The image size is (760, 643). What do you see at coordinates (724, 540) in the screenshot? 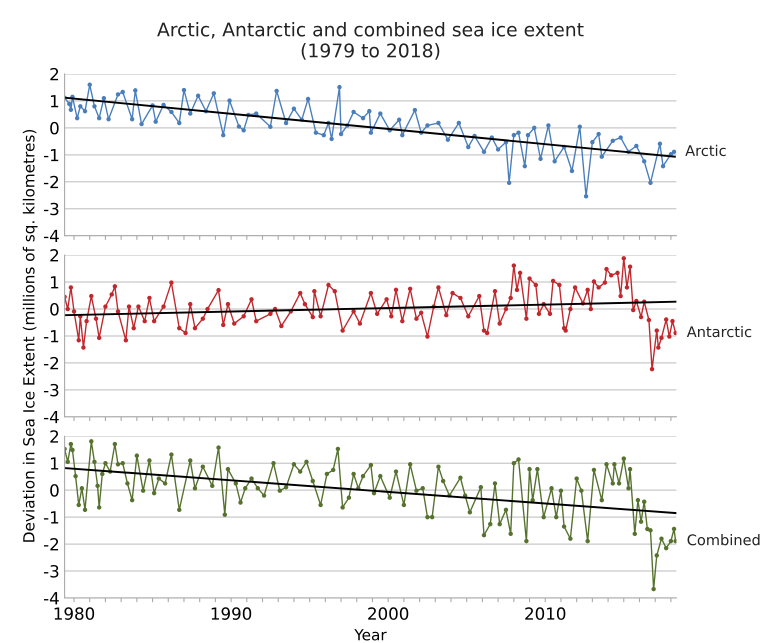
I see `series-label: Combined` at bounding box center [724, 540].